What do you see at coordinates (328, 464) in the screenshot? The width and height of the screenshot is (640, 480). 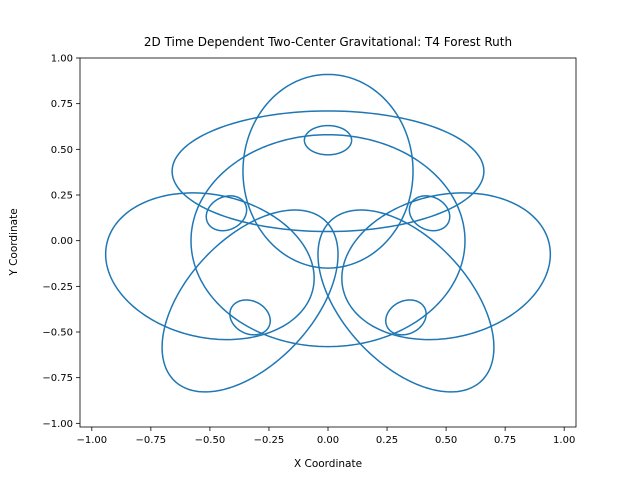 I see `x-axis-title: X Coordinate` at bounding box center [328, 464].